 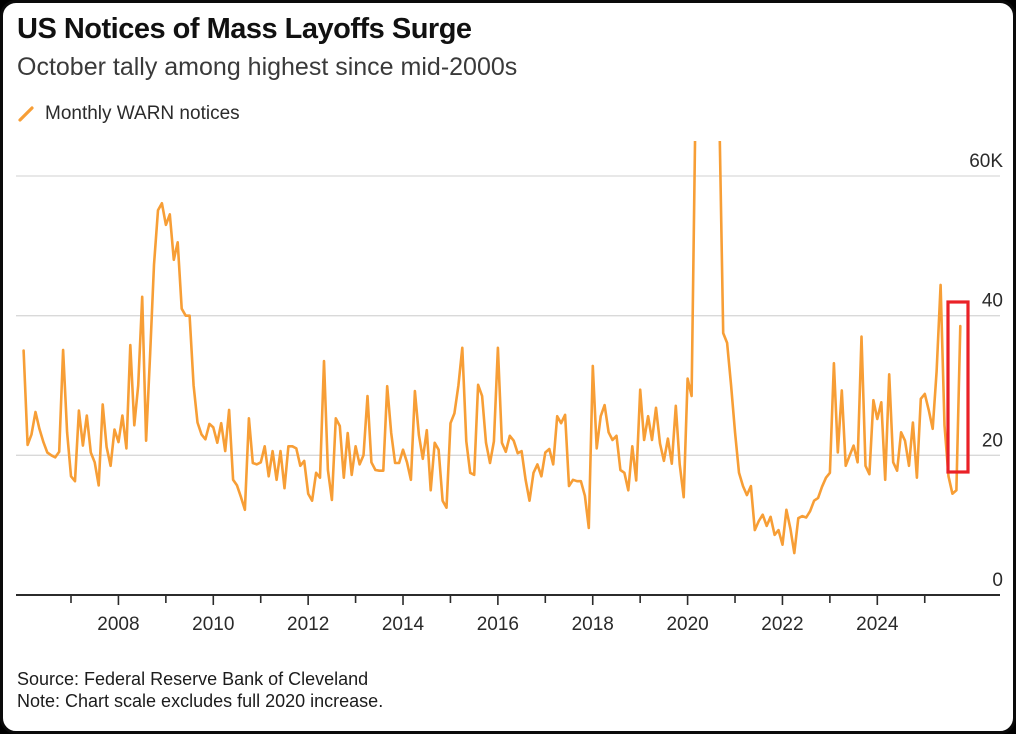 What do you see at coordinates (992, 440) in the screenshot?
I see `y-axis-label: 20` at bounding box center [992, 440].